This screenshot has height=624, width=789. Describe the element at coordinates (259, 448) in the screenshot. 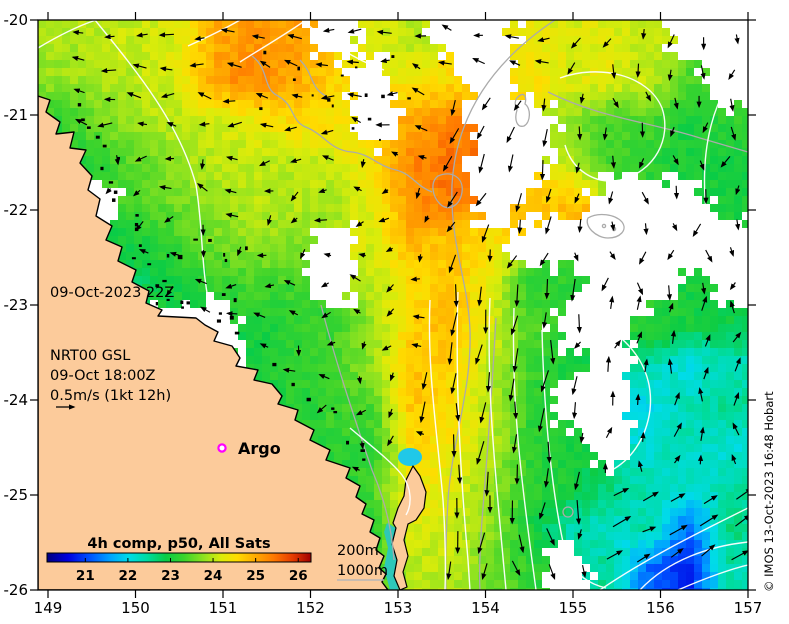

I see `argo-label: Argo` at that location.